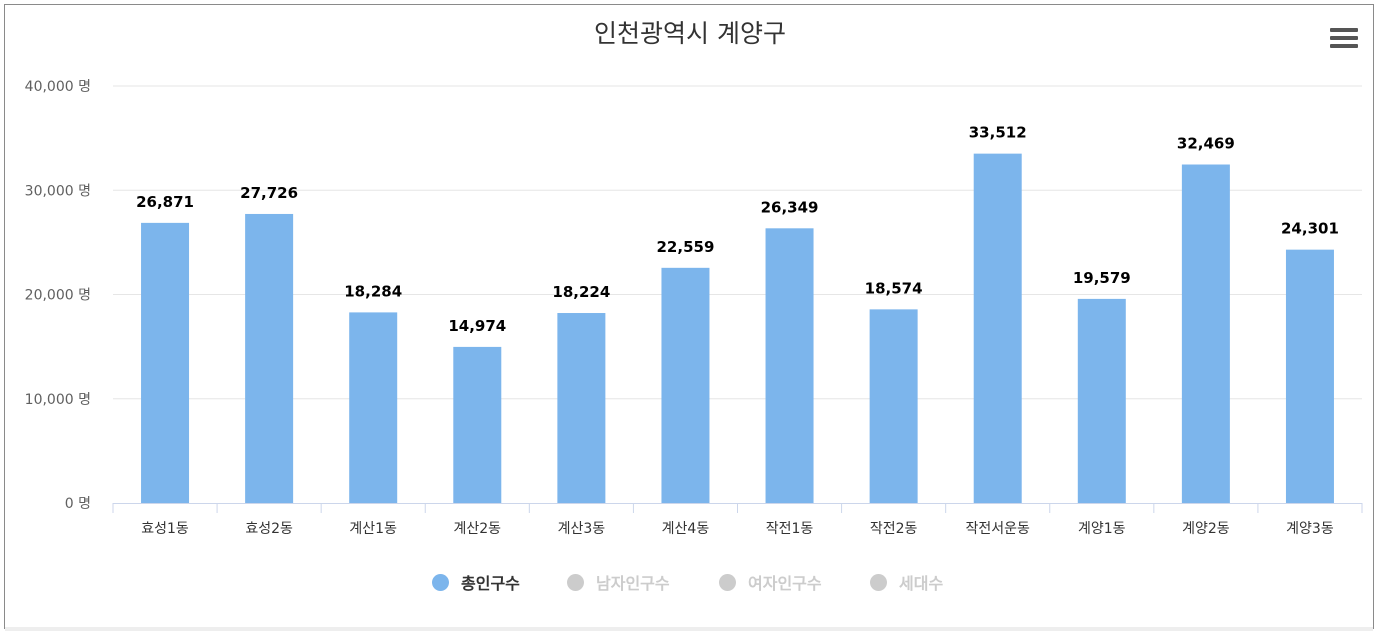 Image resolution: width=1380 pixels, height=635 pixels. I want to click on legend-item-male: 남자인구수, so click(618, 582).